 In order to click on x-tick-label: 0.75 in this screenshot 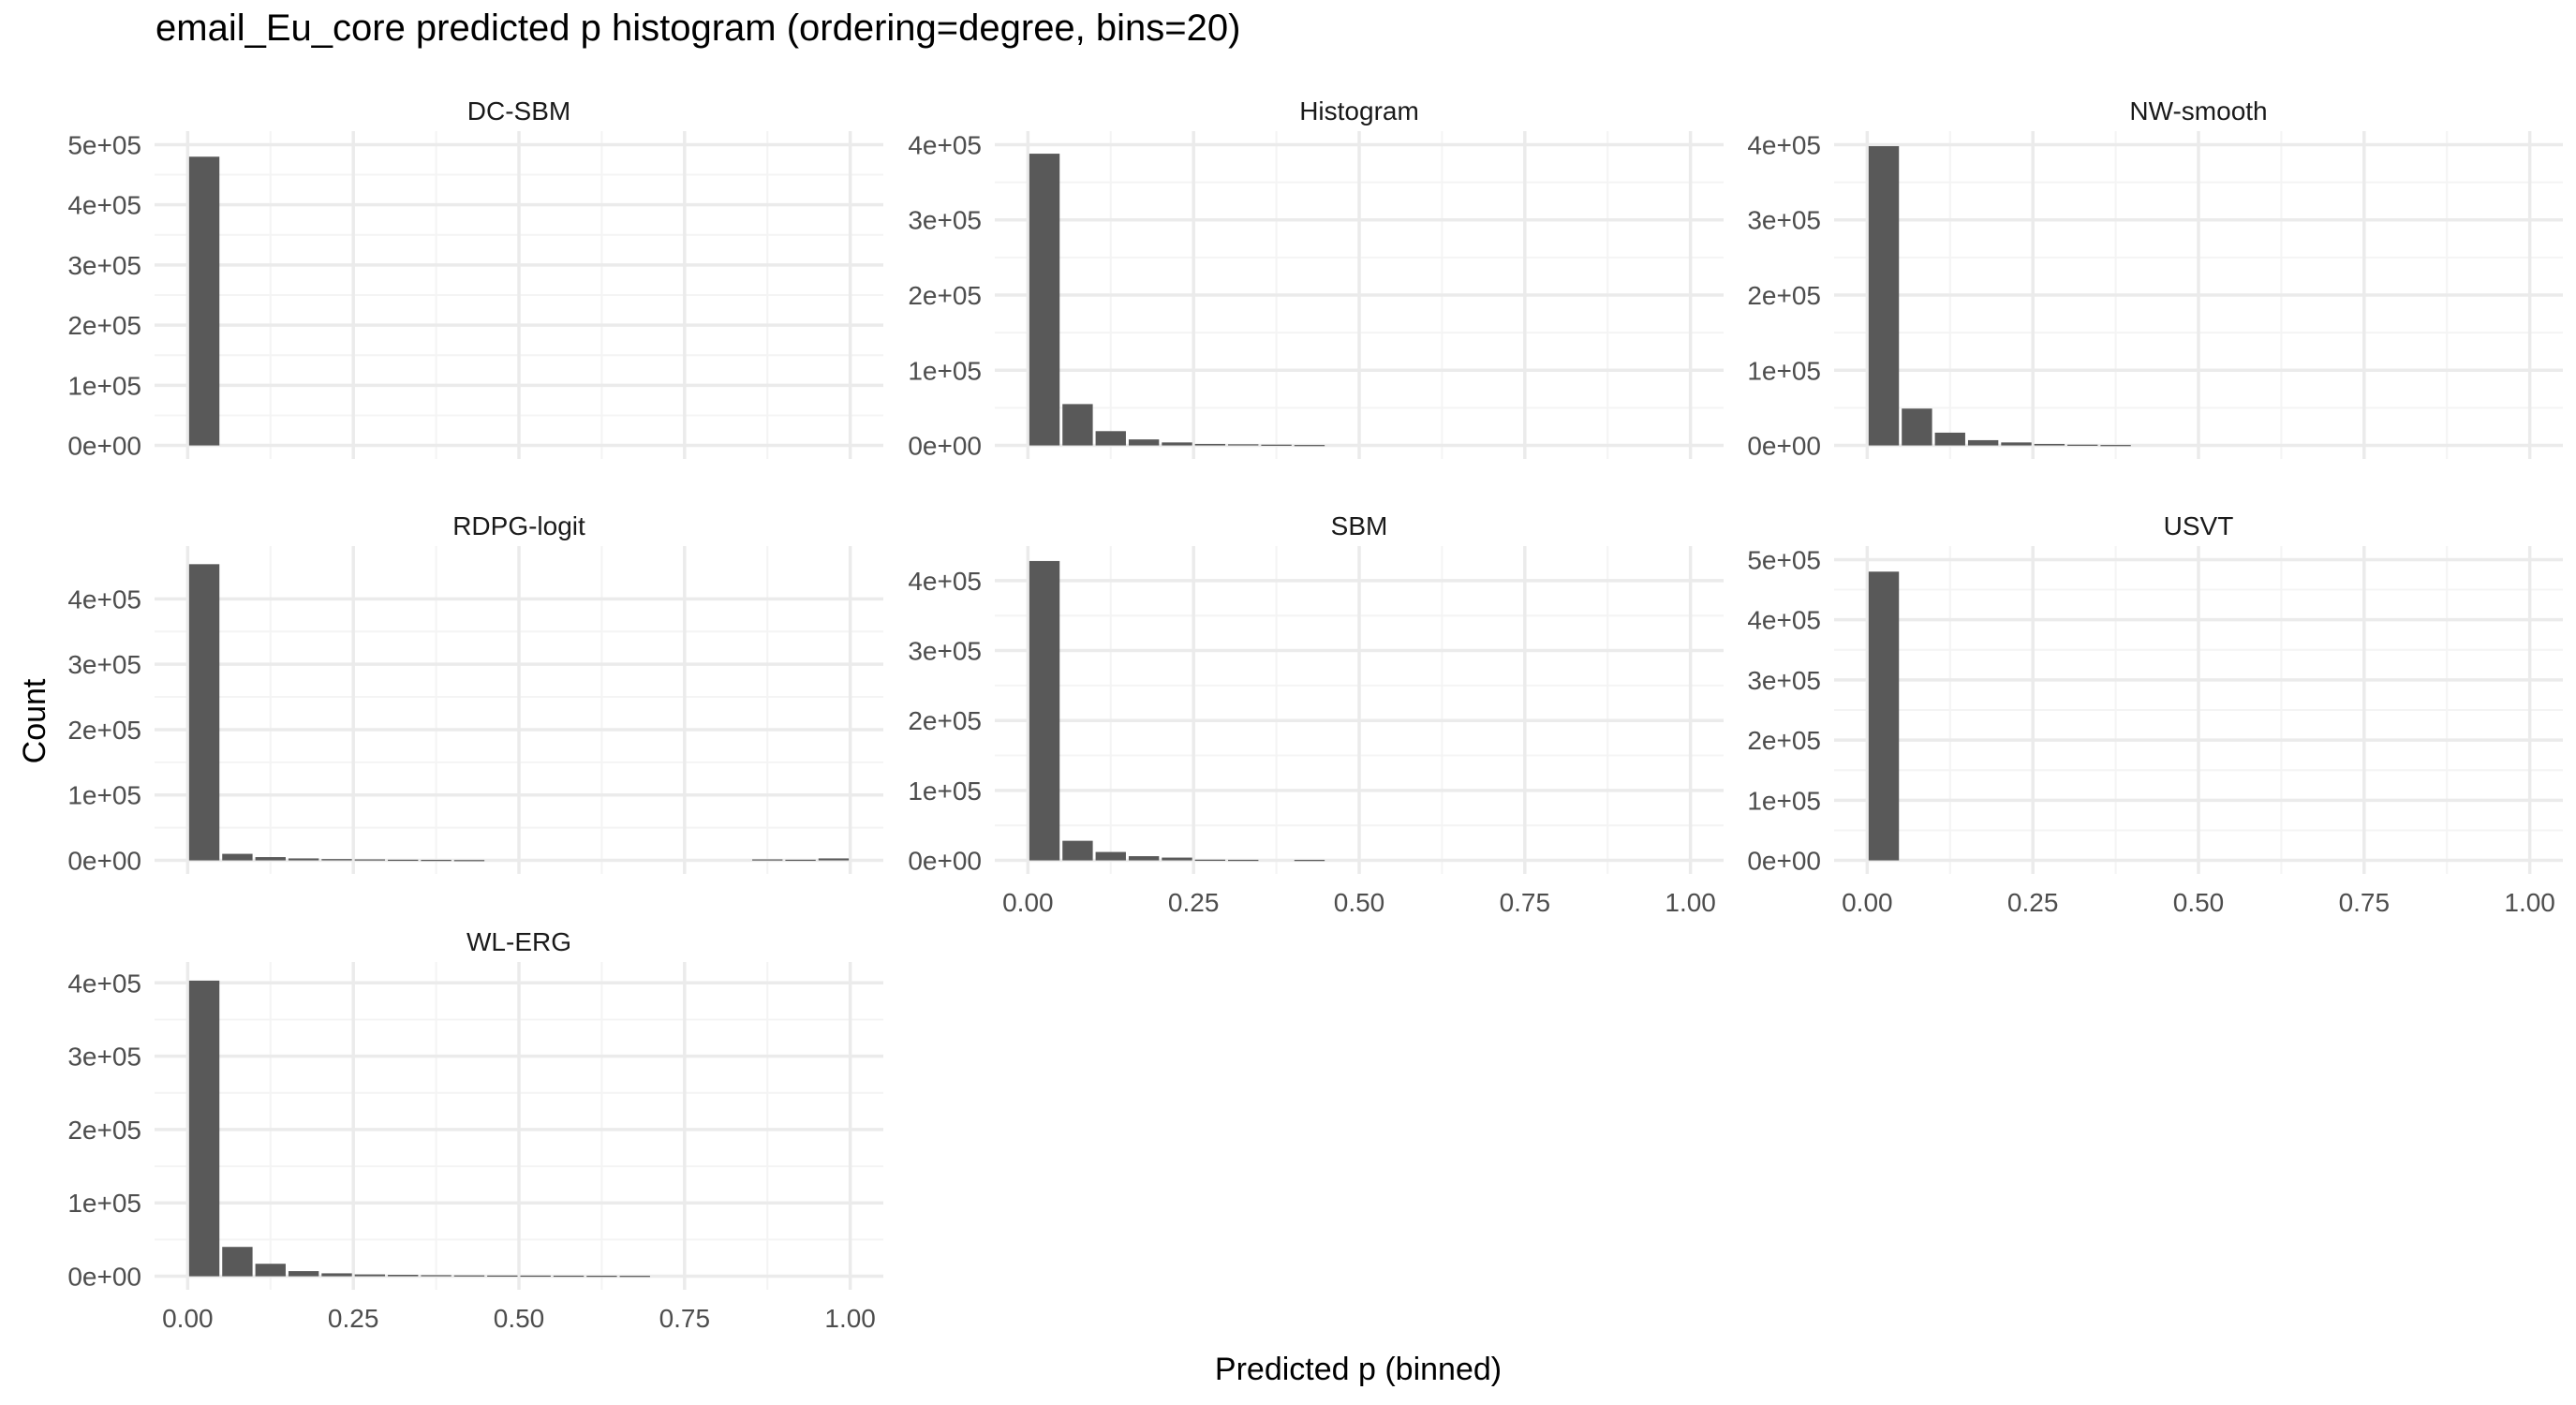, I will do `click(685, 1318)`.